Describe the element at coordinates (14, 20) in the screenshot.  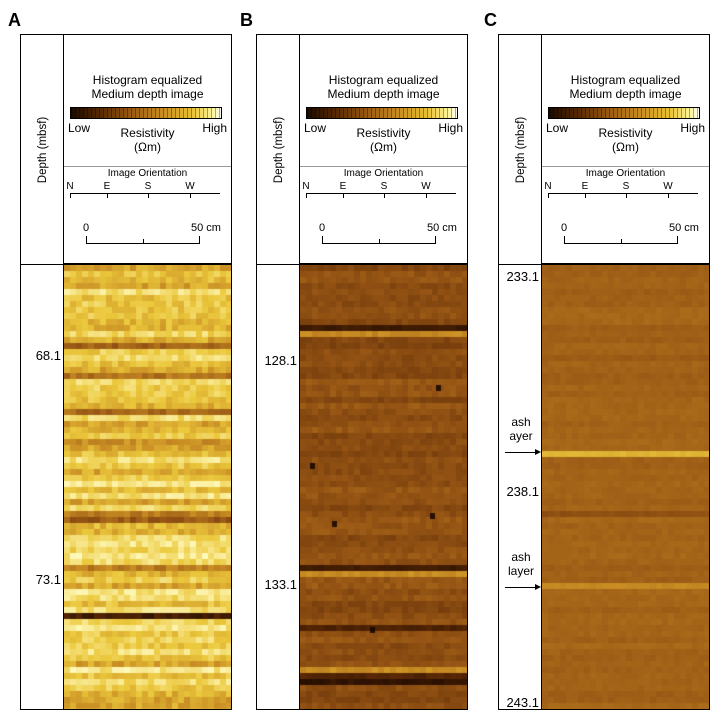
I see `panel-letter-a: A` at that location.